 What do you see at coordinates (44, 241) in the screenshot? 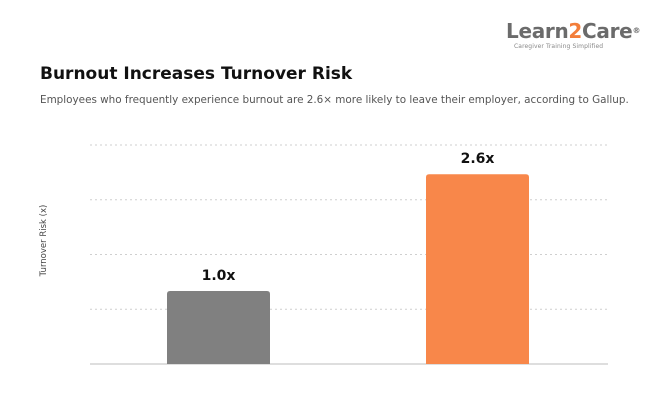
I see `y-axis-label: Turnover Risk (x)` at bounding box center [44, 241].